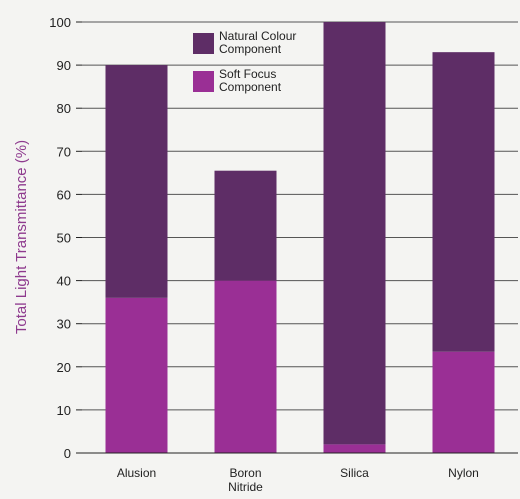  I want to click on y-tick-label: 0, so click(67, 453).